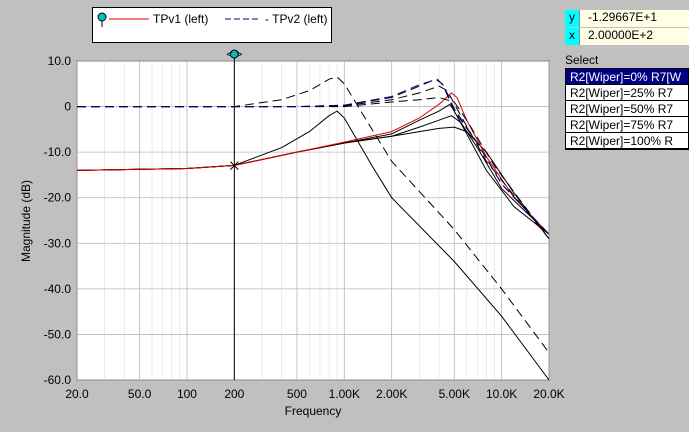 The width and height of the screenshot is (689, 432). What do you see at coordinates (58, 243) in the screenshot?
I see `y-tick-label: -30.0` at bounding box center [58, 243].